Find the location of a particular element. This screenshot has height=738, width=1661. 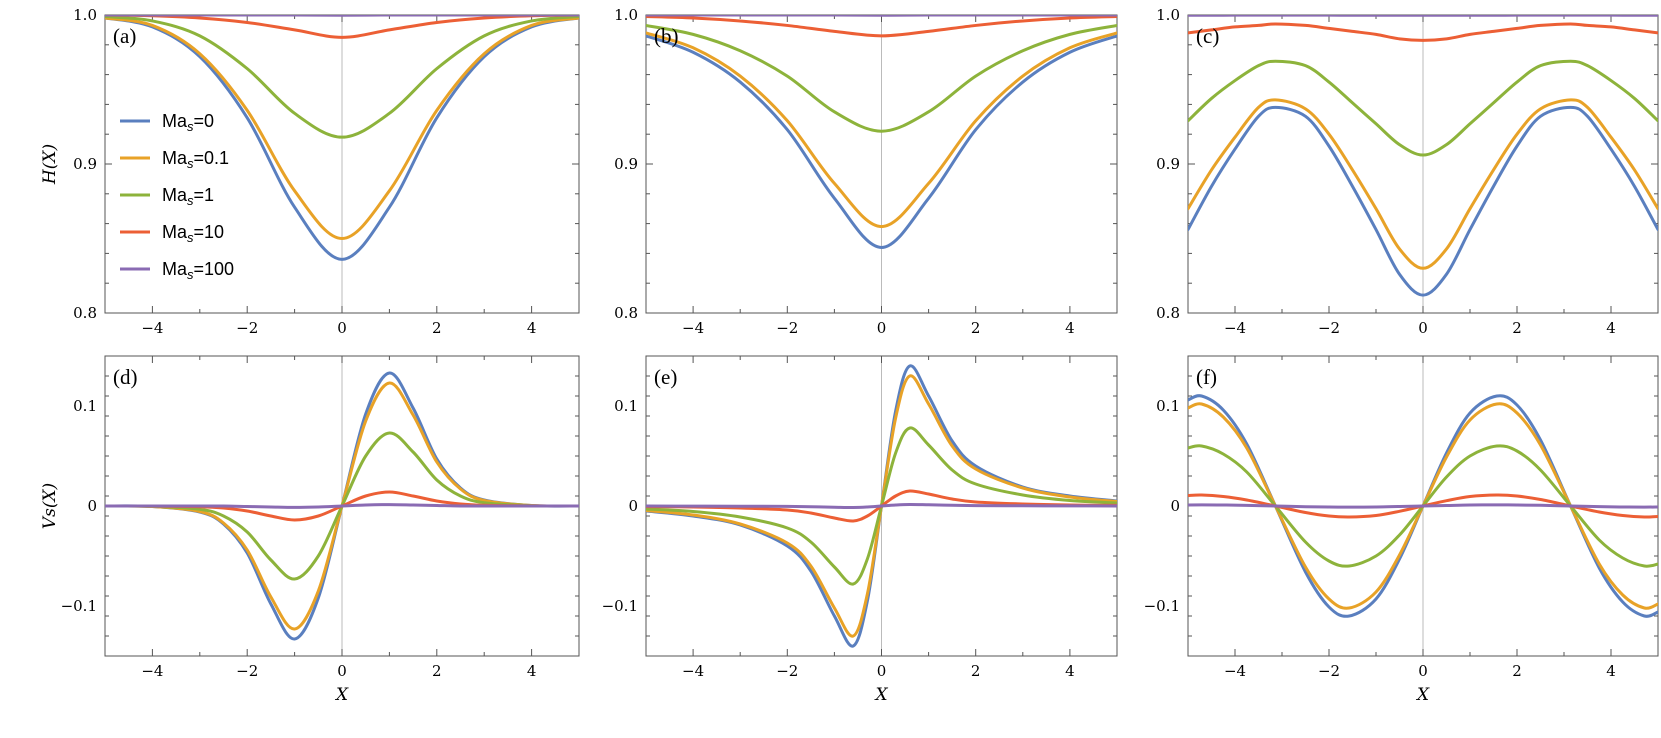

legend: Mas=0 Mas=0.1 Mas=1 Mas=10 Mas=100 is located at coordinates (177, 196).